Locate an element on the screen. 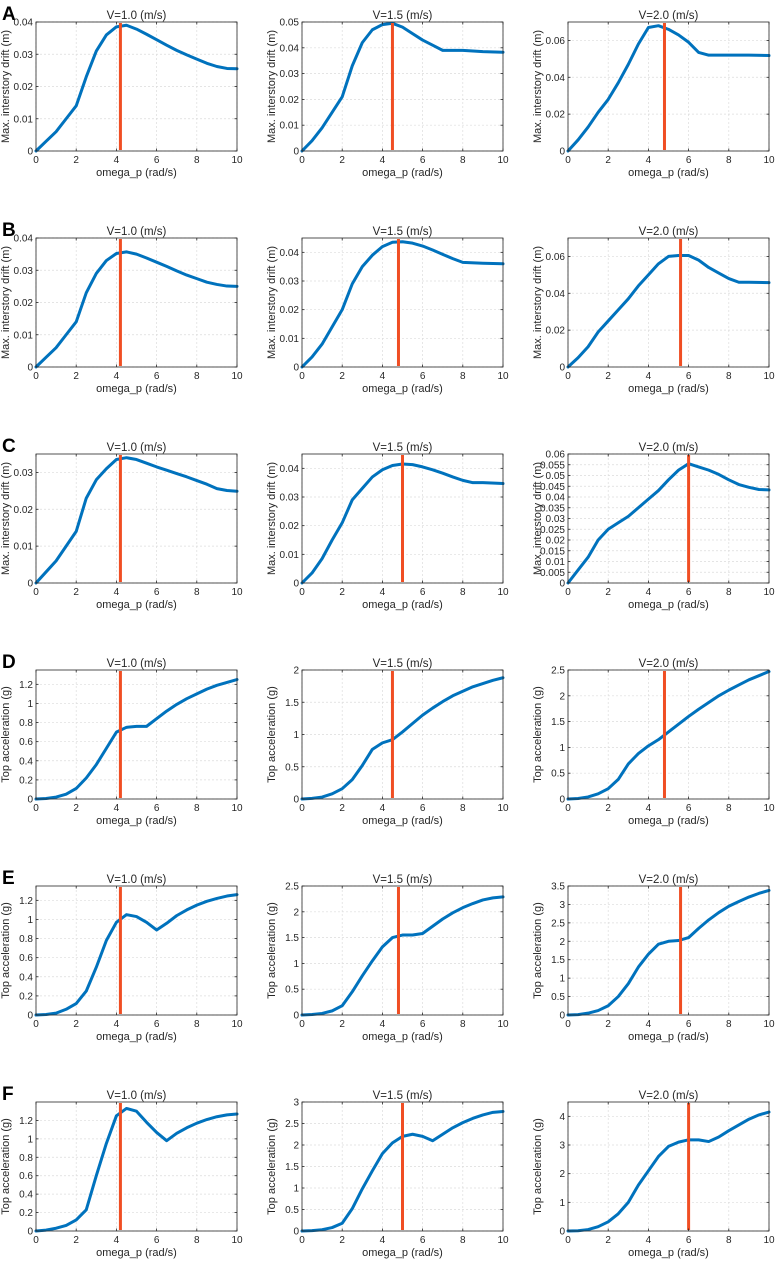 The width and height of the screenshot is (775, 1262). y-tick-label: 0.005 is located at coordinates (552, 573).